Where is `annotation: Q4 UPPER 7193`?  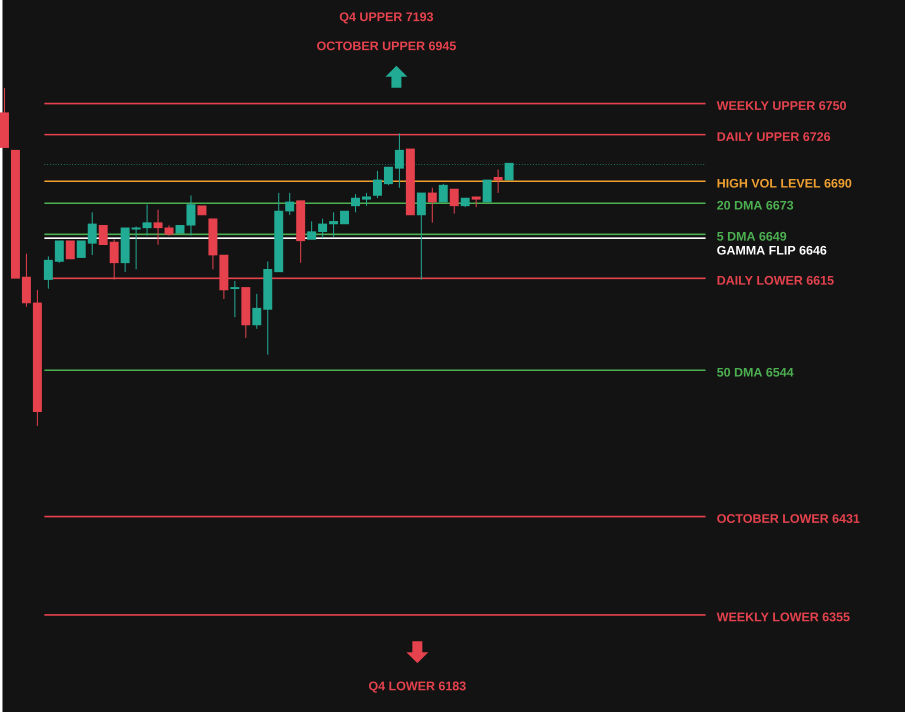
annotation: Q4 UPPER 7193 is located at coordinates (387, 18).